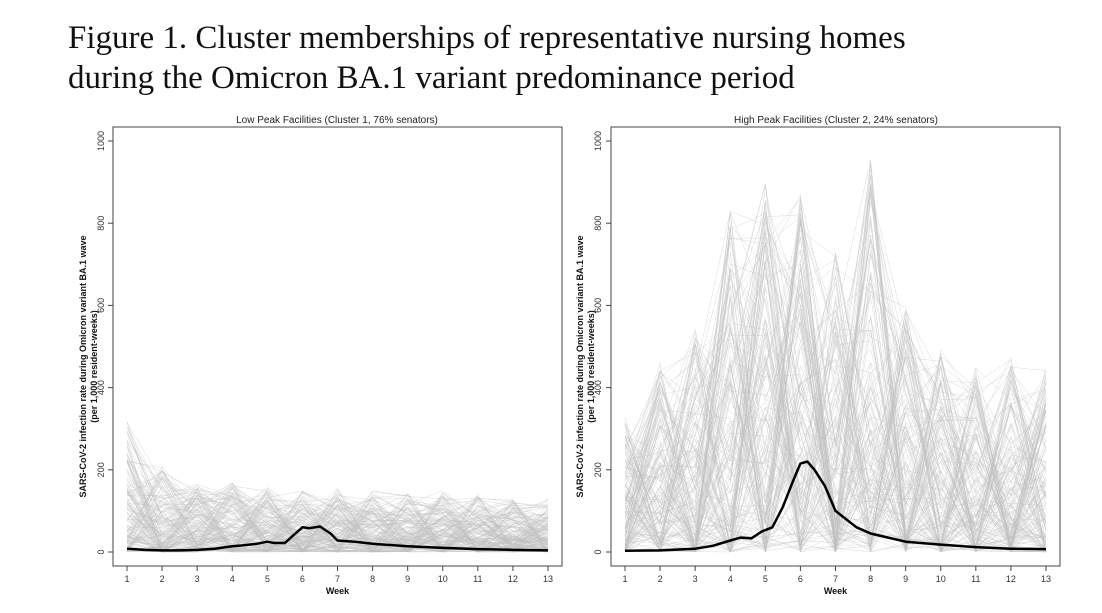 Image resolution: width=1102 pixels, height=613 pixels. Describe the element at coordinates (477, 579) in the screenshot. I see `x-tick-label: 11` at that location.